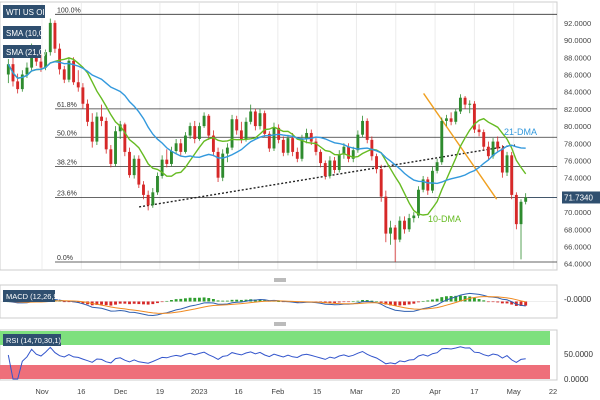  Describe the element at coordinates (296, 391) in the screenshot. I see `time-axis: Nov 16 Dec 19 2023 16 Feb 15 Mar 20 Apr 17 May 22` at that location.